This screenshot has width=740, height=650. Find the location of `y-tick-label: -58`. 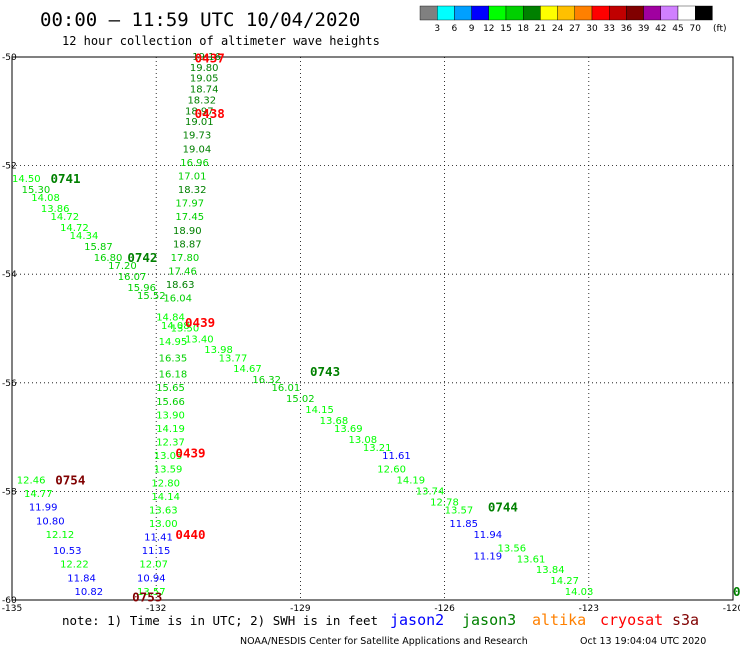

y-tick-label: -58 is located at coordinates (9, 492).